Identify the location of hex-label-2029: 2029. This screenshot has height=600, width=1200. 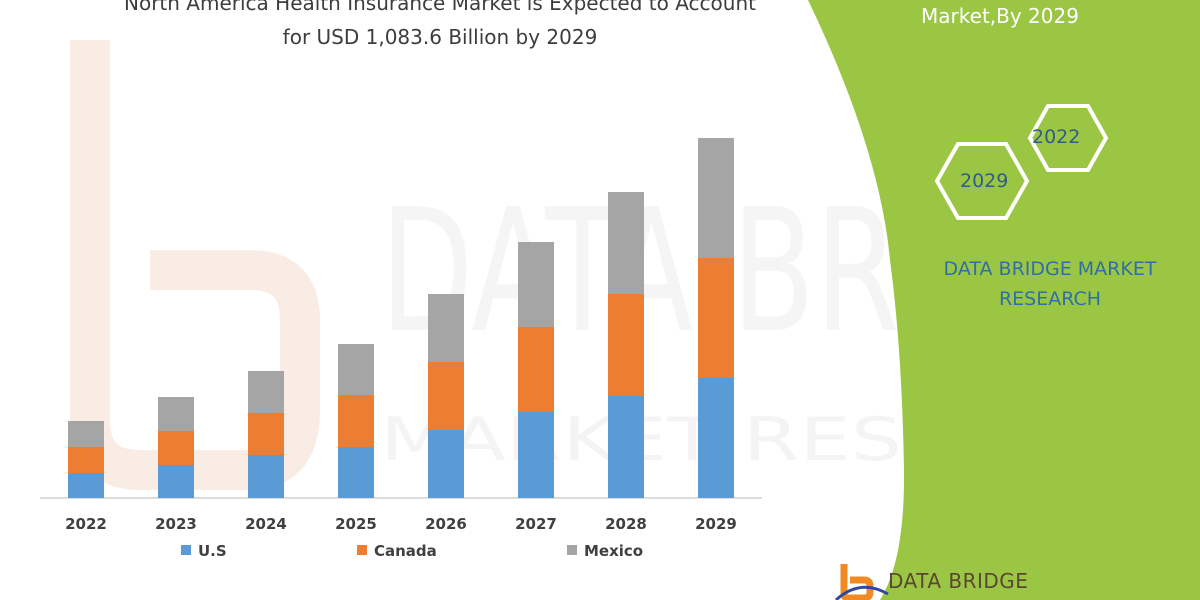
(984, 181).